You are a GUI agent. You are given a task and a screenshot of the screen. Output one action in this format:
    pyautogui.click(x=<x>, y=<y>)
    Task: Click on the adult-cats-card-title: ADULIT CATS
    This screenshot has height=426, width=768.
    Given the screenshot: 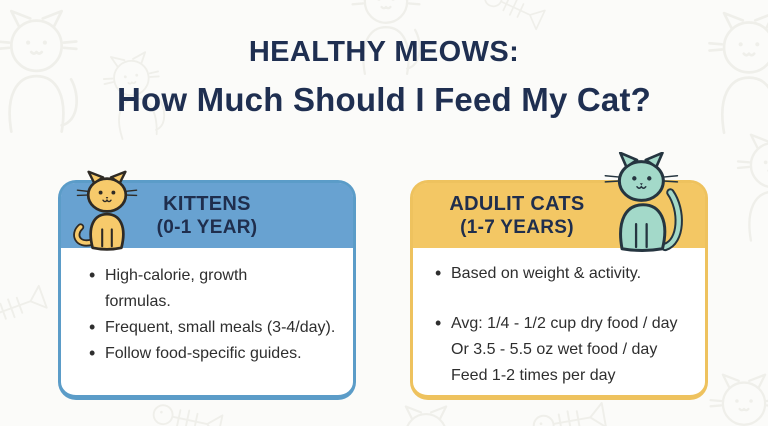 What is the action you would take?
    pyautogui.click(x=517, y=203)
    